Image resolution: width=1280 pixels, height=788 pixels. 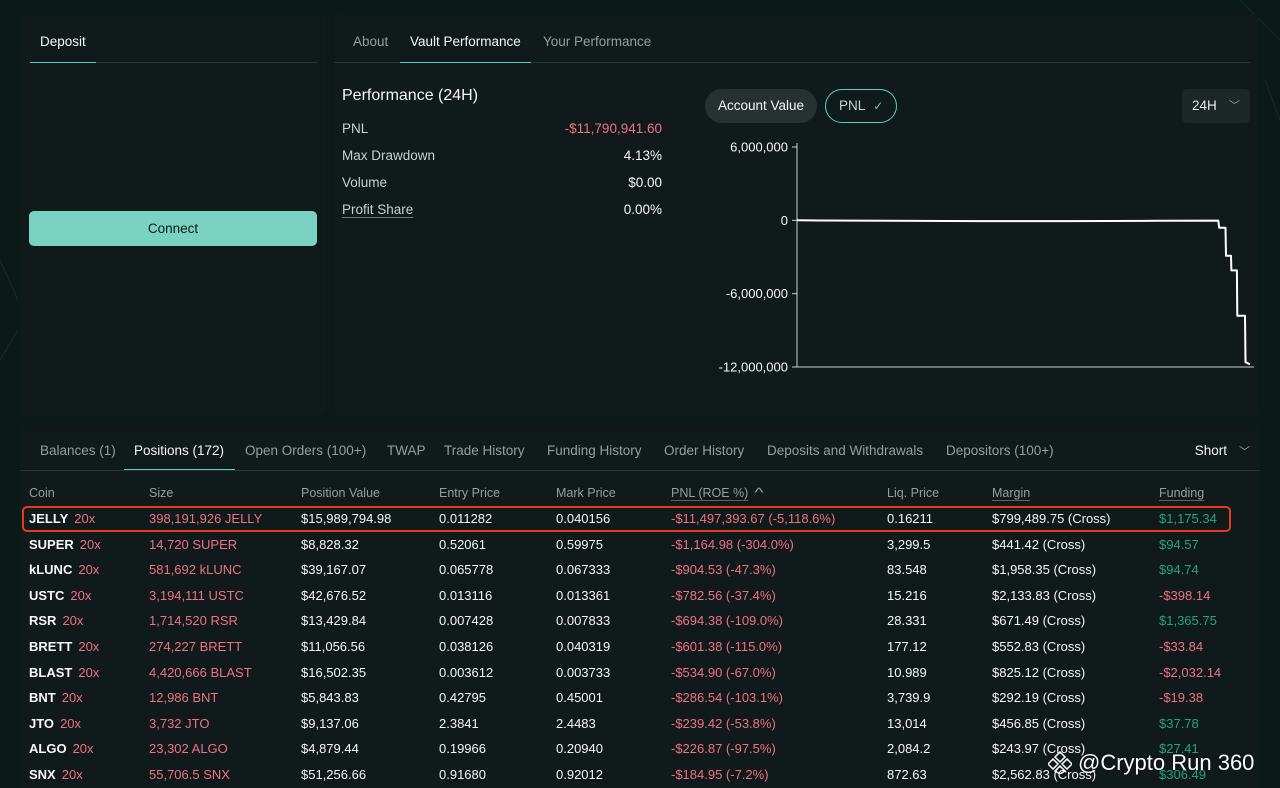 I want to click on cell-margin: $2,133.83 (Cross), so click(x=1044, y=595).